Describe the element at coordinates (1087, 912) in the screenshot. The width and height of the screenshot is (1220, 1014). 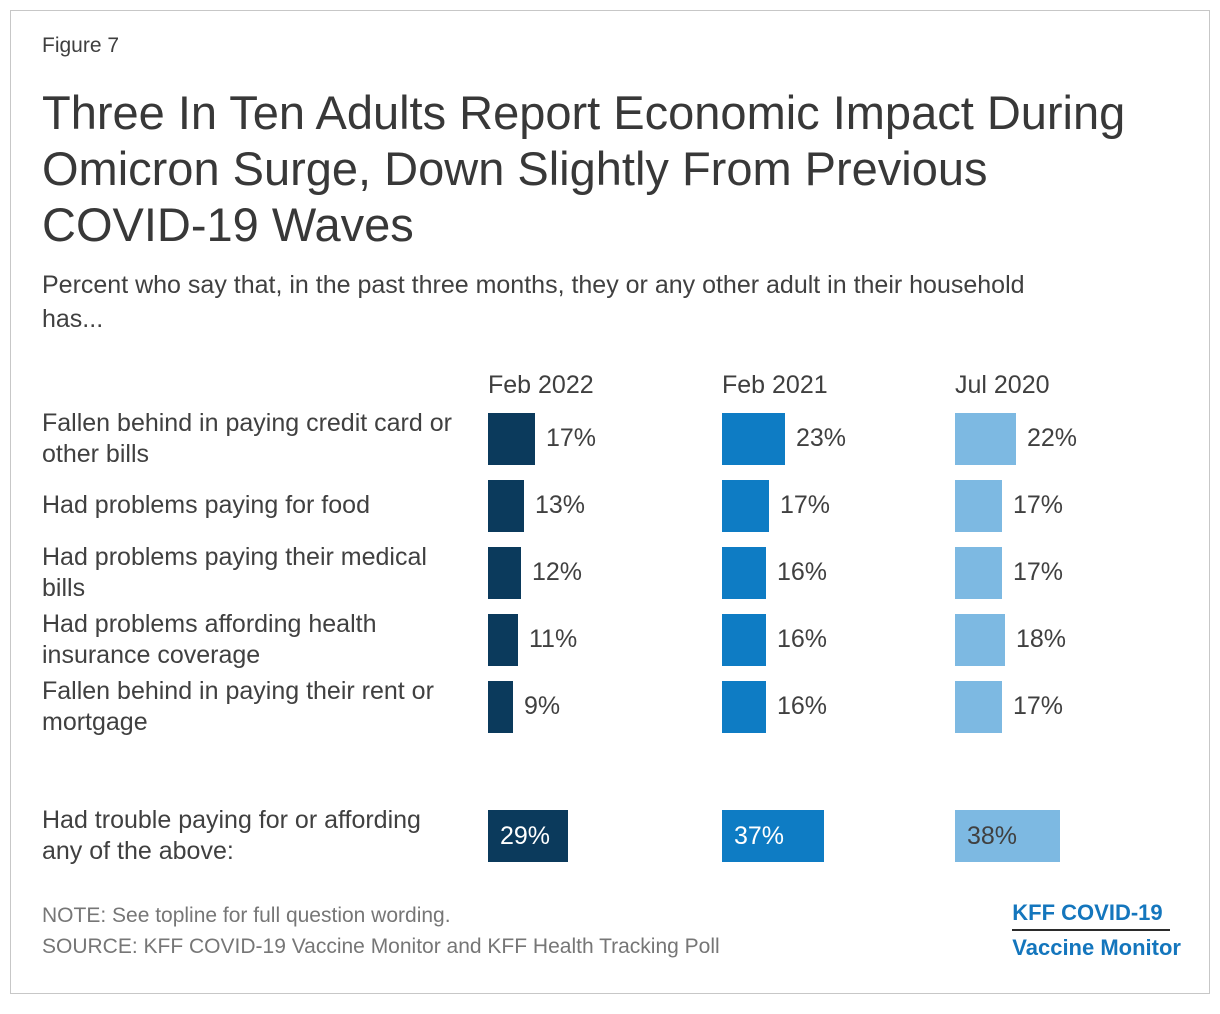
I see `kff-logo-line1: KFF COVID-19` at that location.